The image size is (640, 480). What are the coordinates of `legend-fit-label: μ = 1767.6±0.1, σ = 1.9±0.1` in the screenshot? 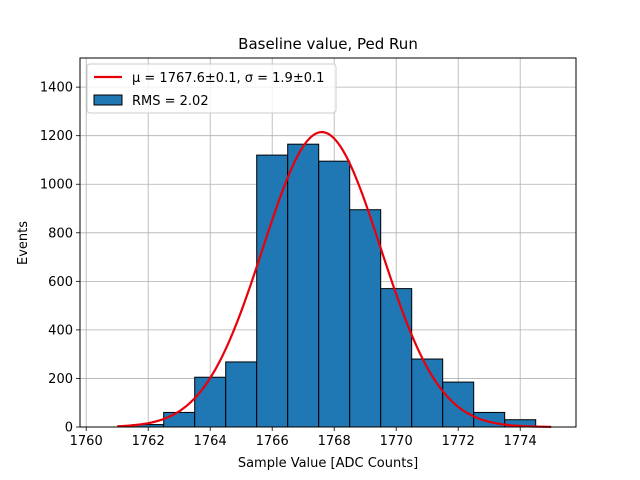 It's located at (228, 78).